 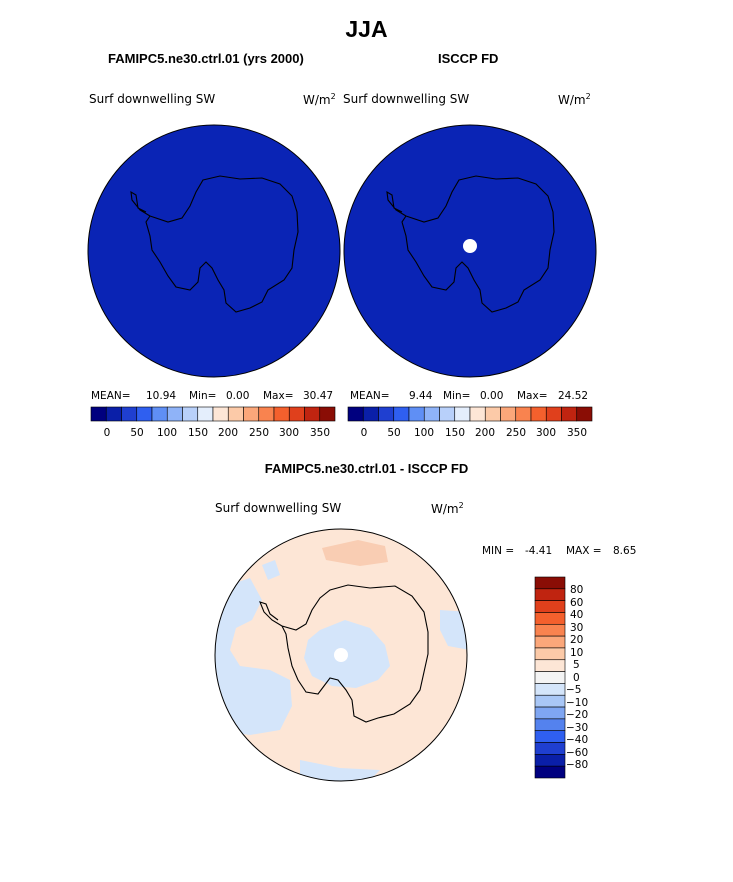 What do you see at coordinates (577, 603) in the screenshot?
I see `colorbar-diff-label: 60` at bounding box center [577, 603].